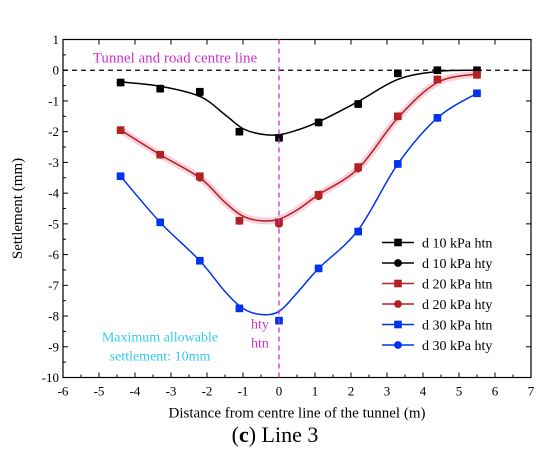 Image resolution: width=550 pixels, height=467 pixels. What do you see at coordinates (53, 346) in the screenshot?
I see `y-tick-label: -9` at bounding box center [53, 346].